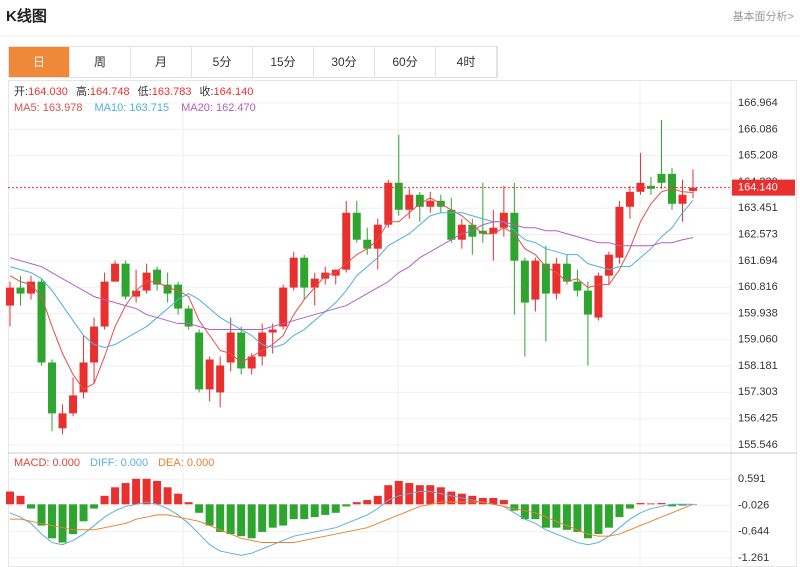  I want to click on y-tick-label: 155.546, so click(758, 445).